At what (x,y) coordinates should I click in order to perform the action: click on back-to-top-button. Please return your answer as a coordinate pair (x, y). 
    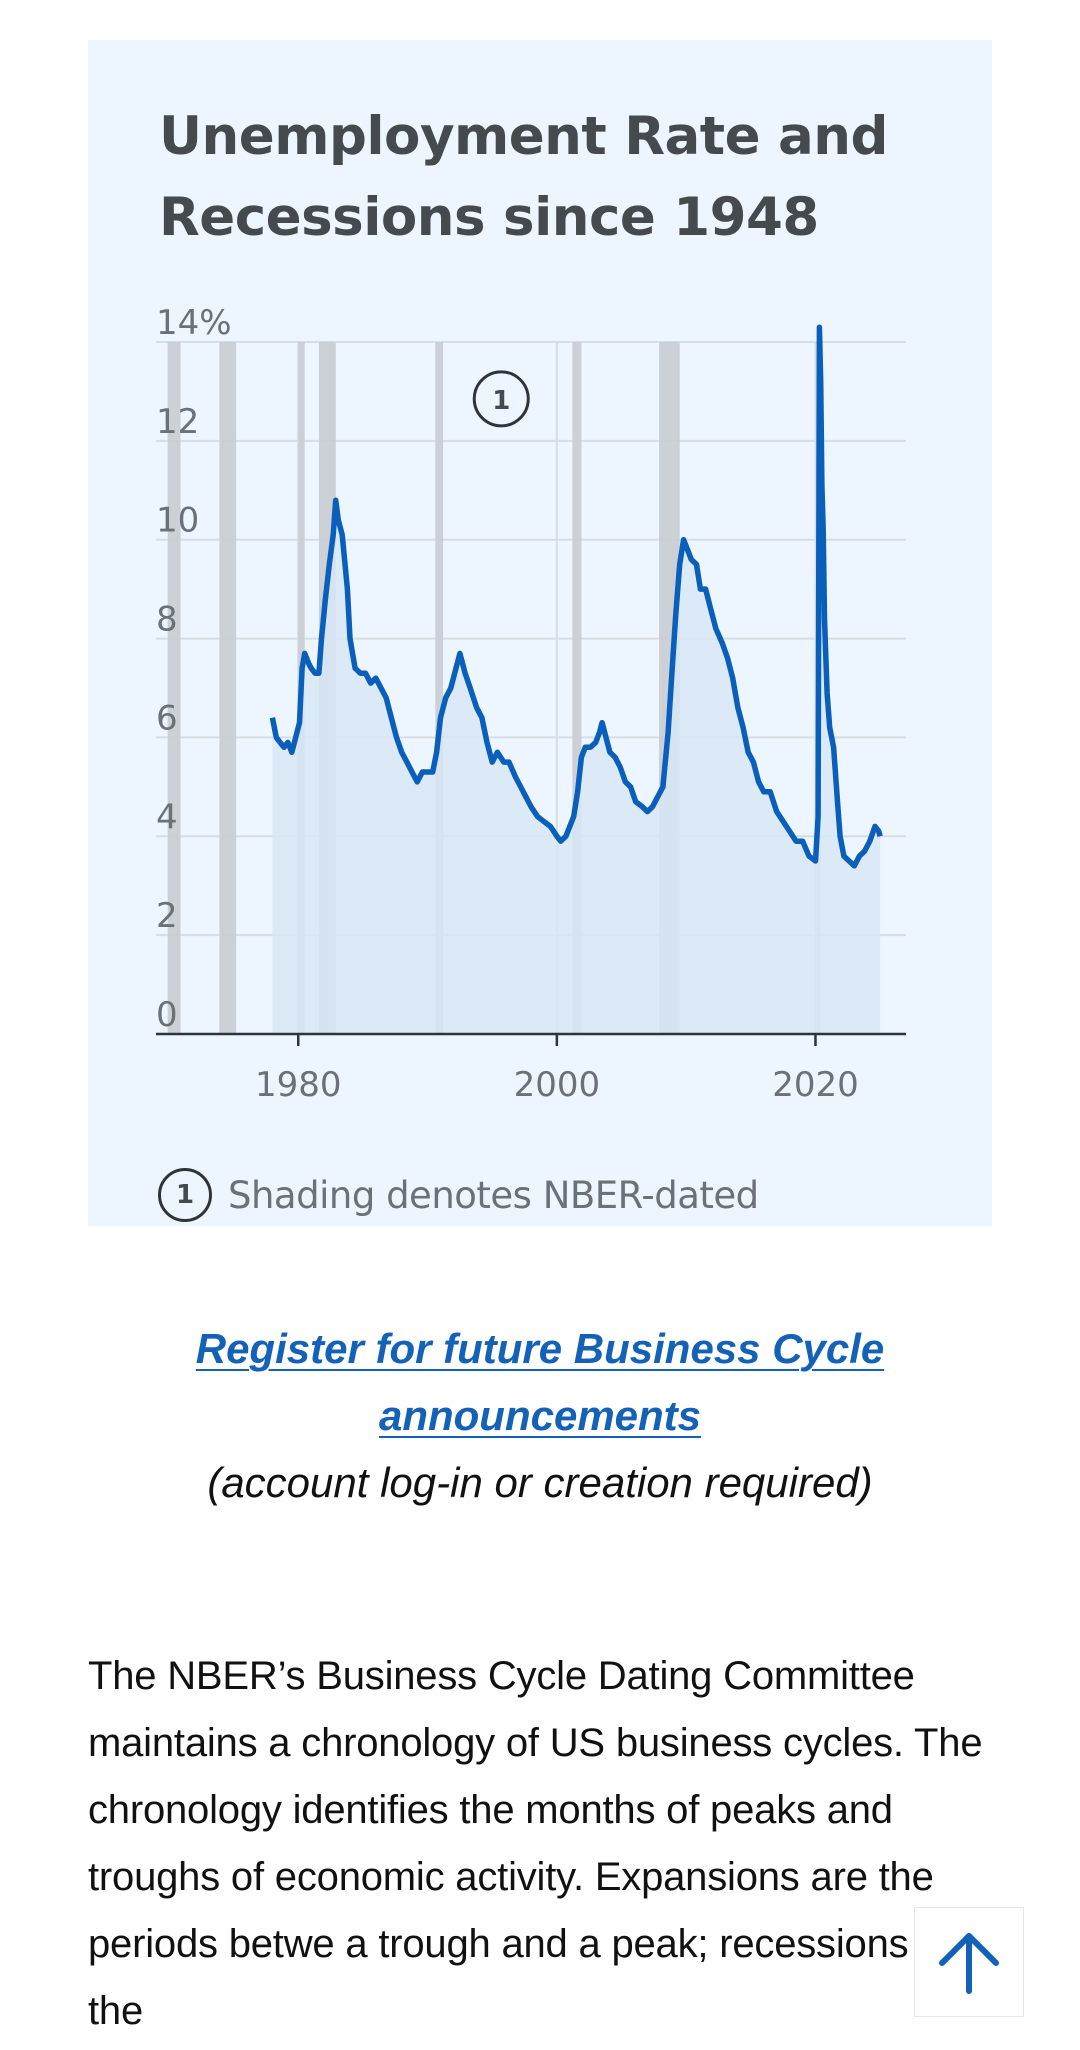
    Looking at the image, I should click on (969, 1962).